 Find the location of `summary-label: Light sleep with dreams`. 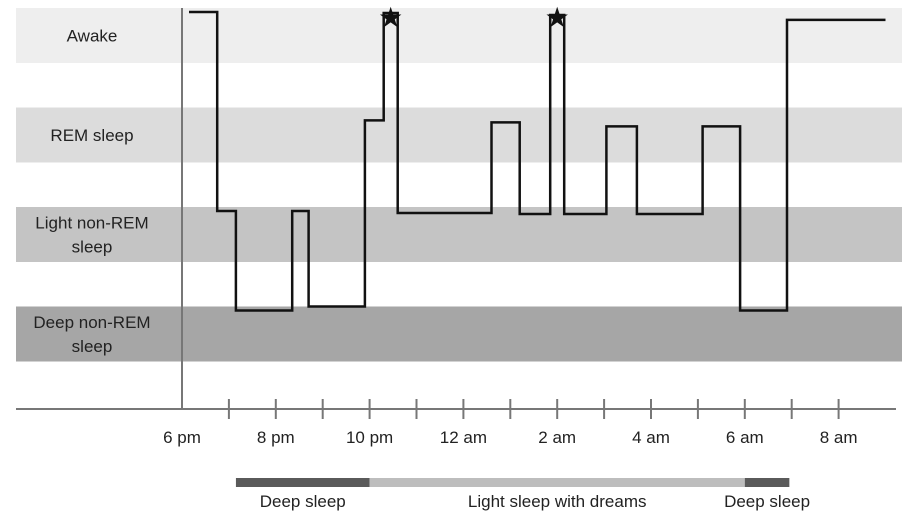

summary-label: Light sleep with dreams is located at coordinates (557, 501).